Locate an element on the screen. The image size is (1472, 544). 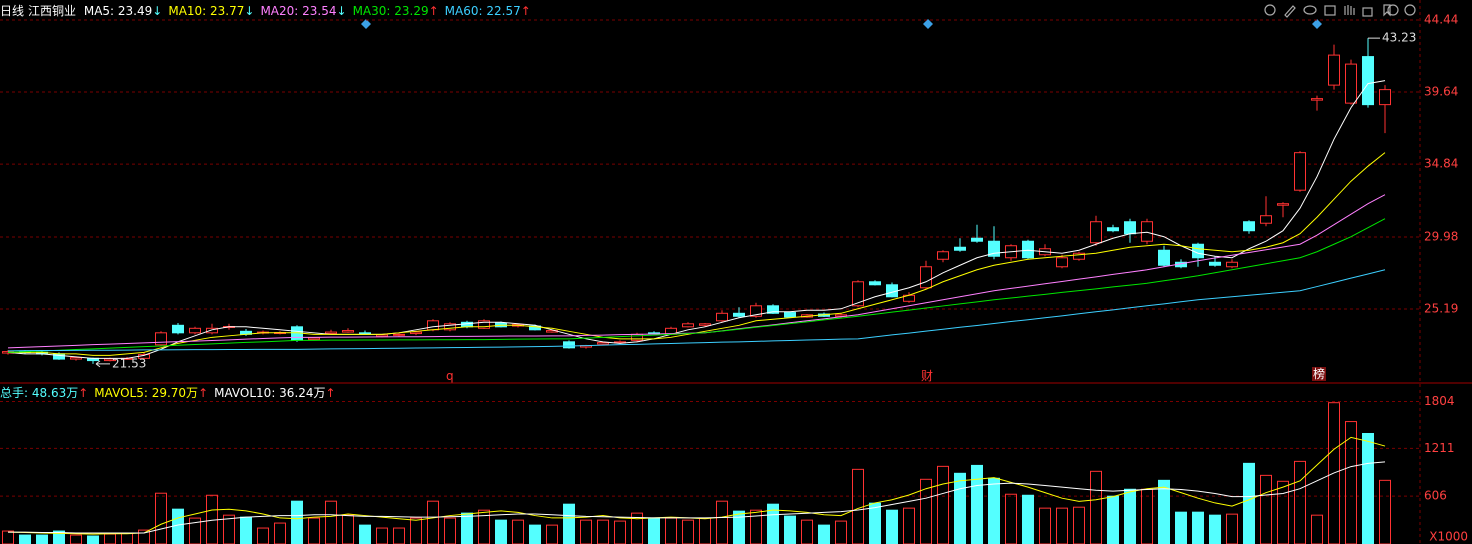
diamond is located at coordinates (366, 24).